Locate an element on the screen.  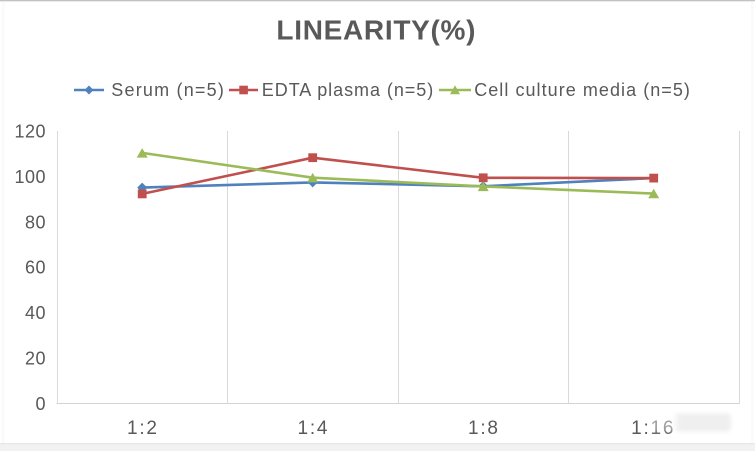
svg-text: 100 is located at coordinates (30, 177).